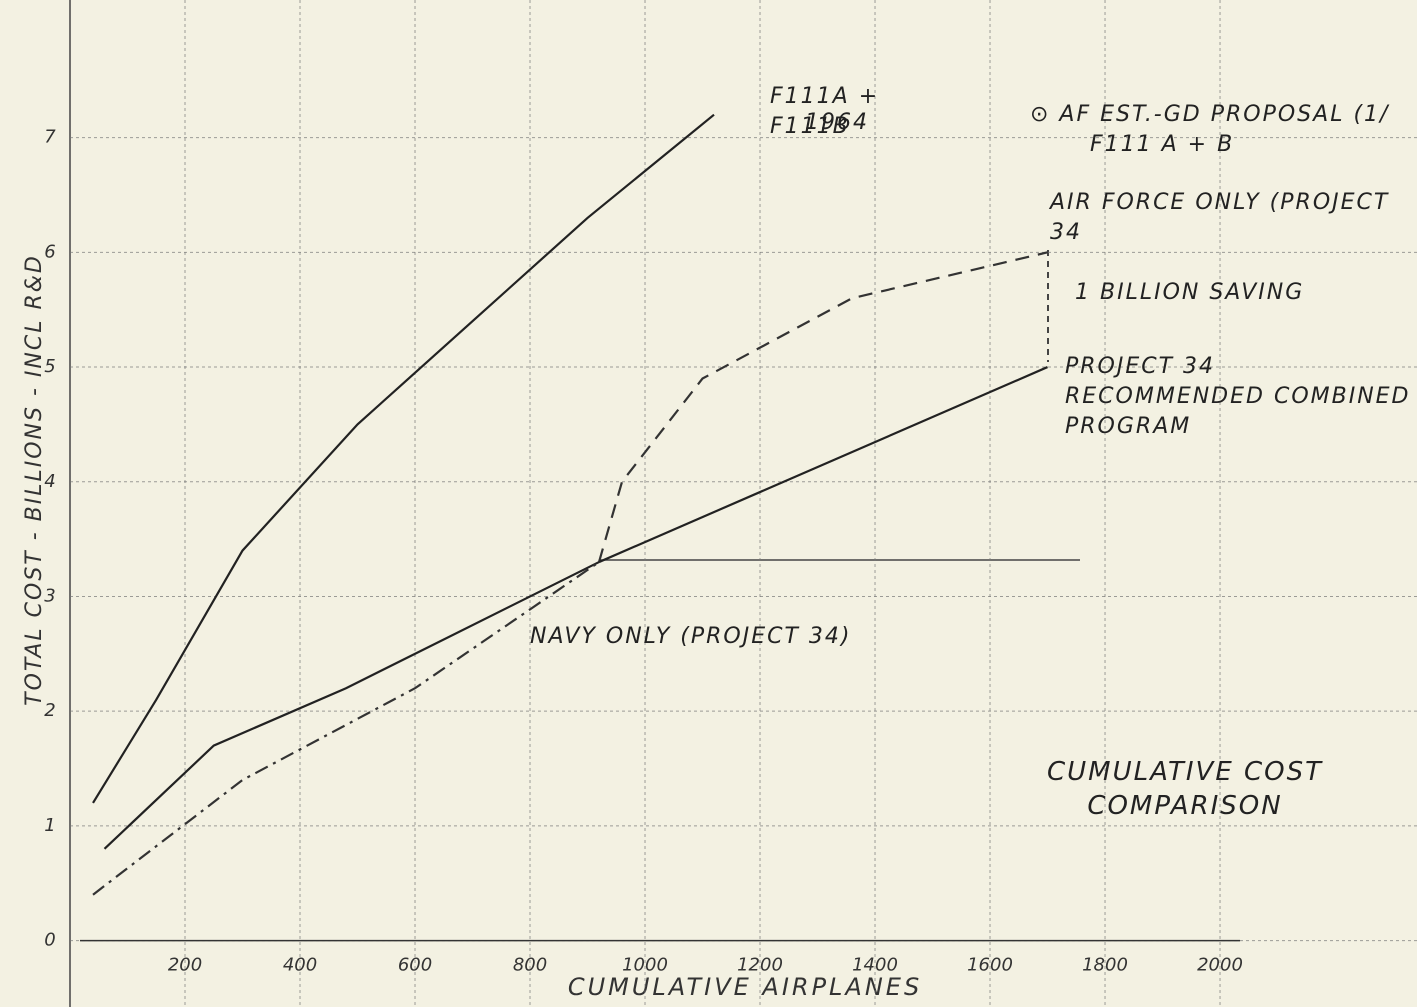 Image resolution: width=1417 pixels, height=1007 pixels. Describe the element at coordinates (990, 965) in the screenshot. I see `x-tick-label: 1600` at that location.